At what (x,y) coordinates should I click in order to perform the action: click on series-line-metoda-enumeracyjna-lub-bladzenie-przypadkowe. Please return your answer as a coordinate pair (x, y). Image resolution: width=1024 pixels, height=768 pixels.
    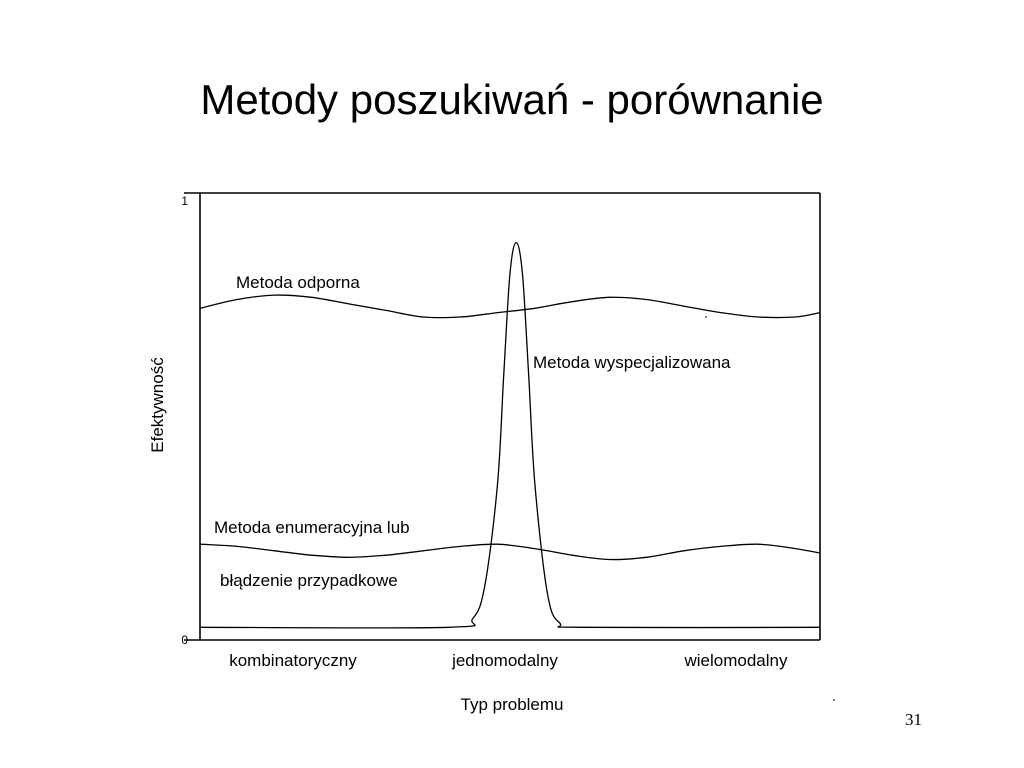
    Looking at the image, I should click on (510, 552).